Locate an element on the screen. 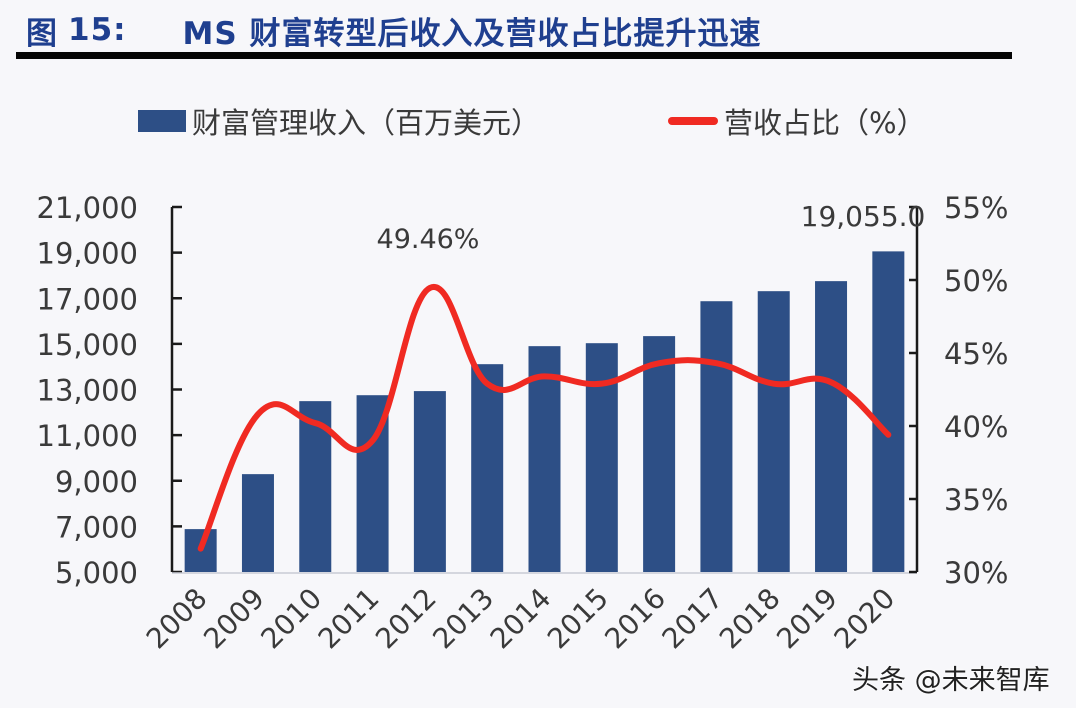  legend-item-revenue: 财富管理收入（百万美元） is located at coordinates (339, 121).